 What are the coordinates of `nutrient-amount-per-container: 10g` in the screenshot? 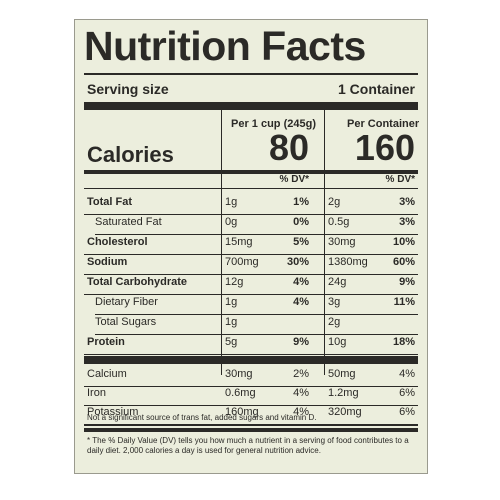 It's located at (337, 342).